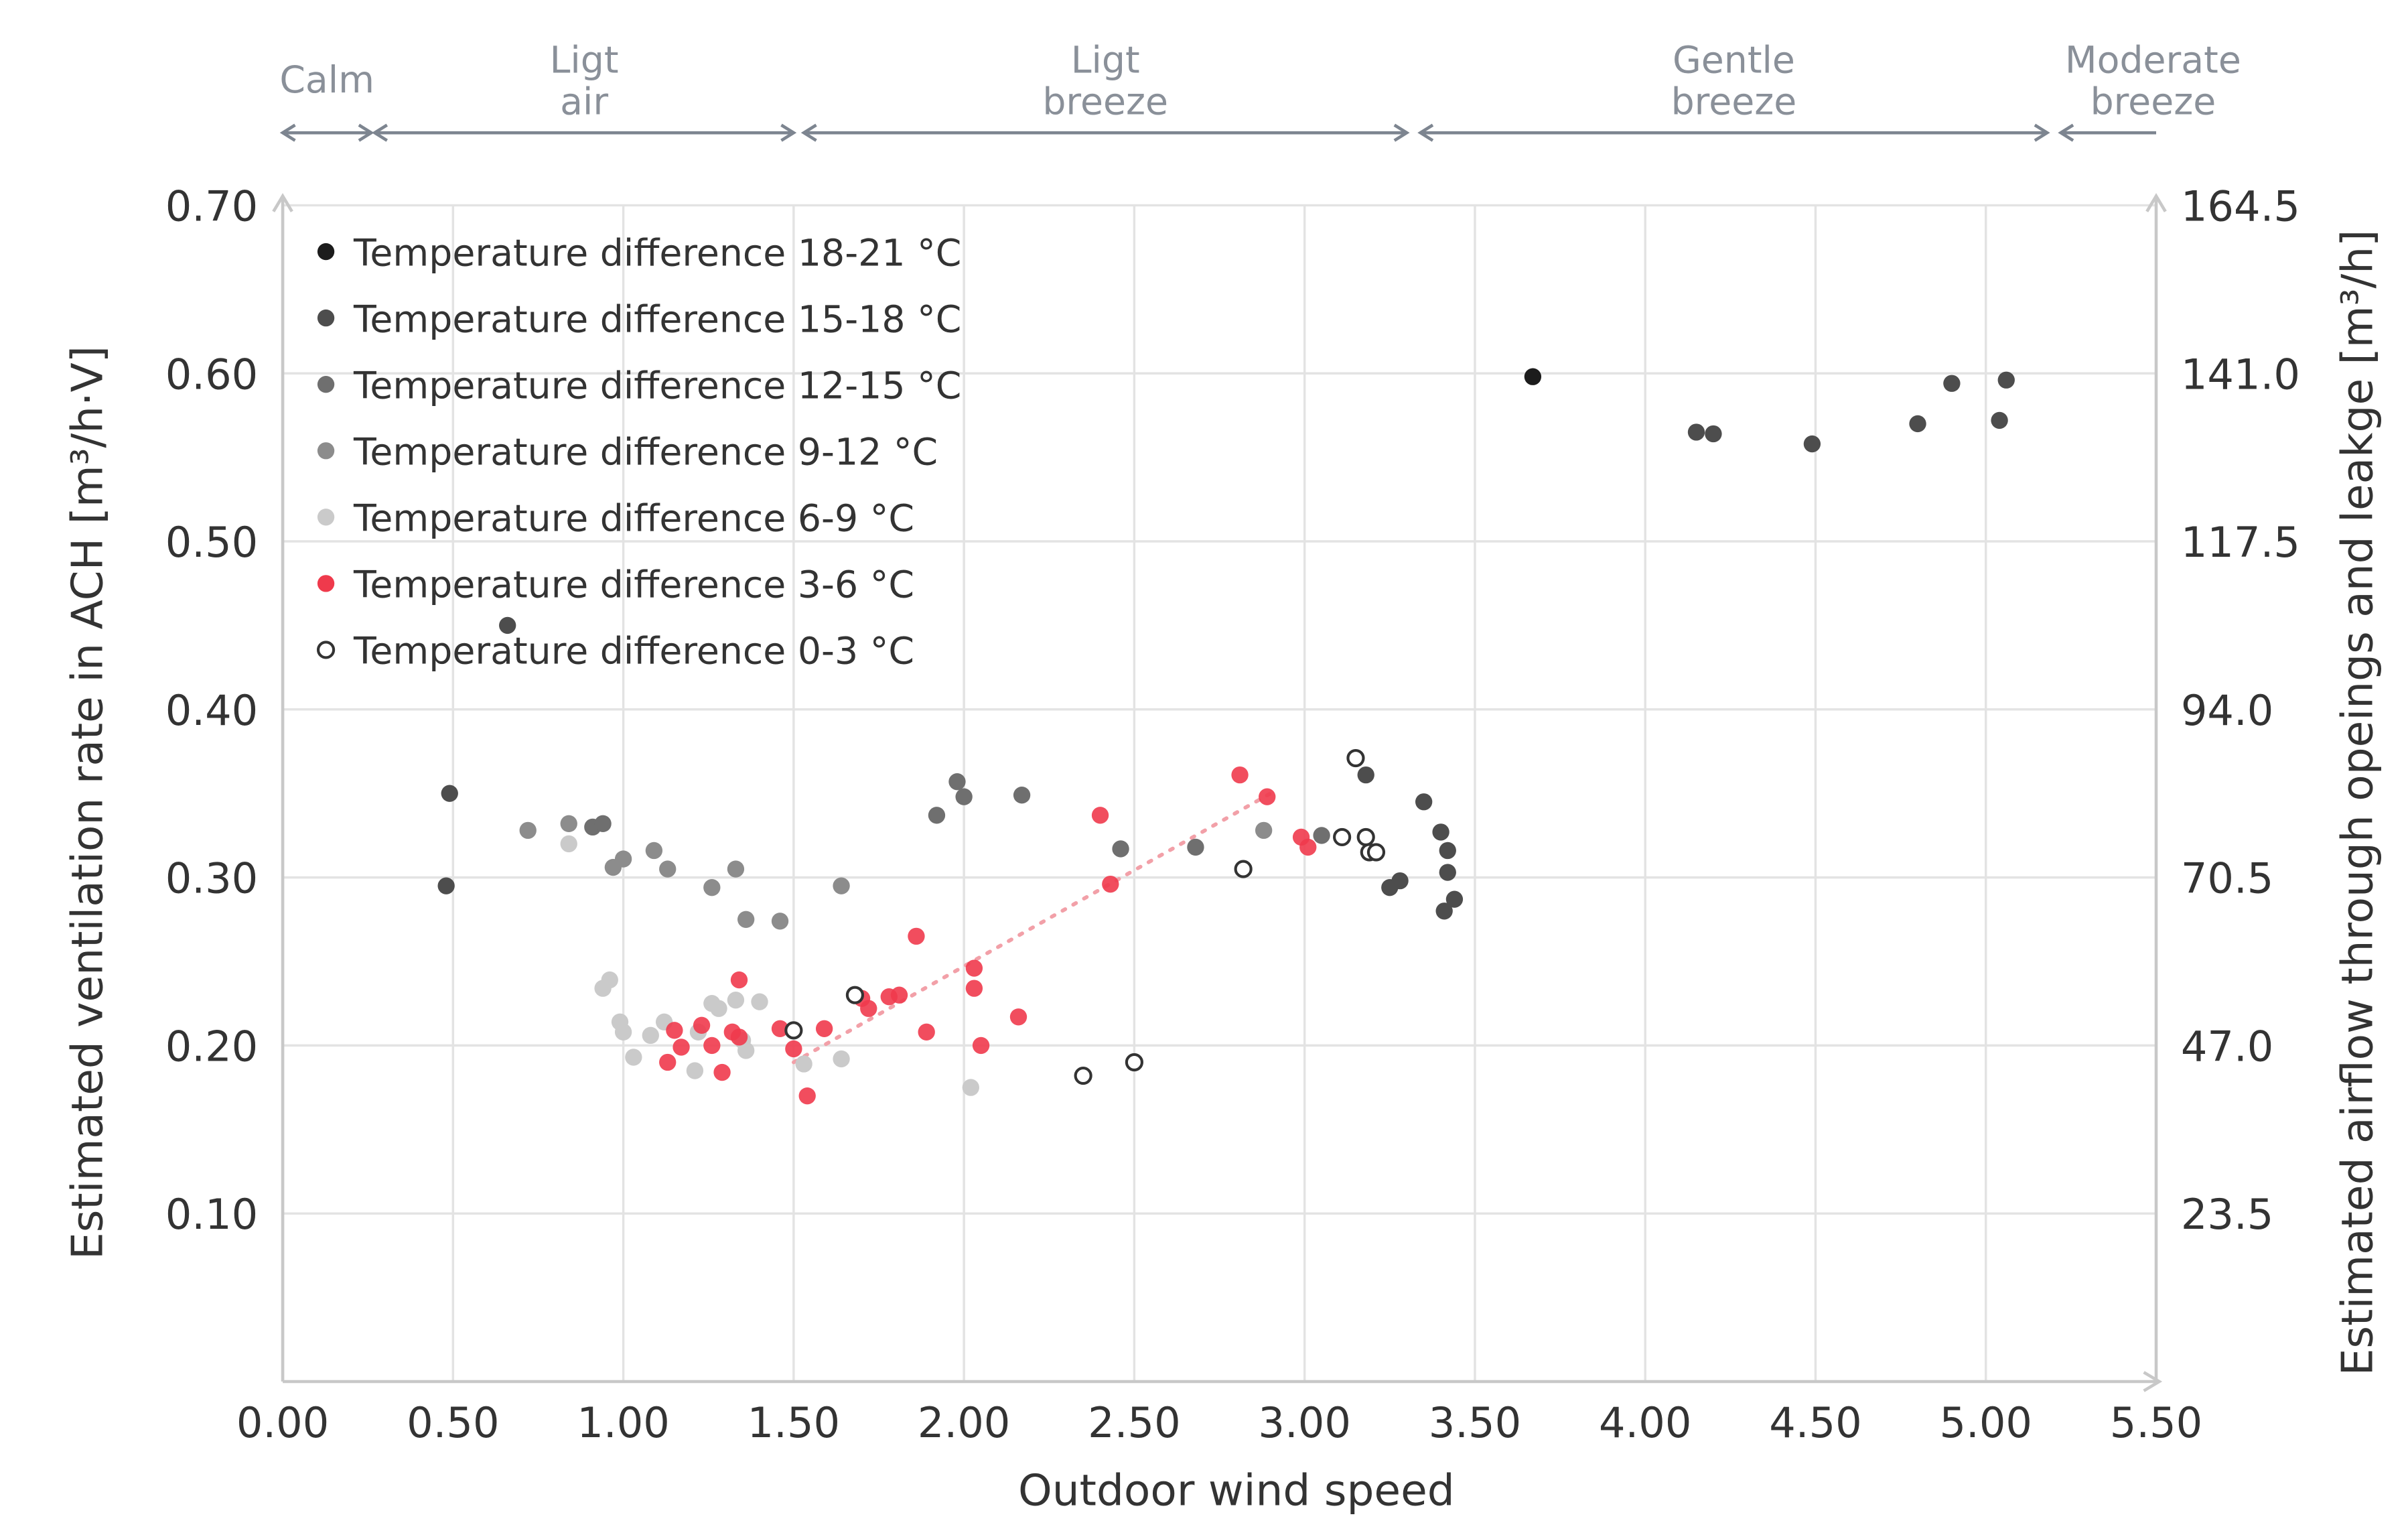 Image resolution: width=2408 pixels, height=1539 pixels. Describe the element at coordinates (657, 319) in the screenshot. I see `legend-label: Temperature difference 15-18 °C` at that location.